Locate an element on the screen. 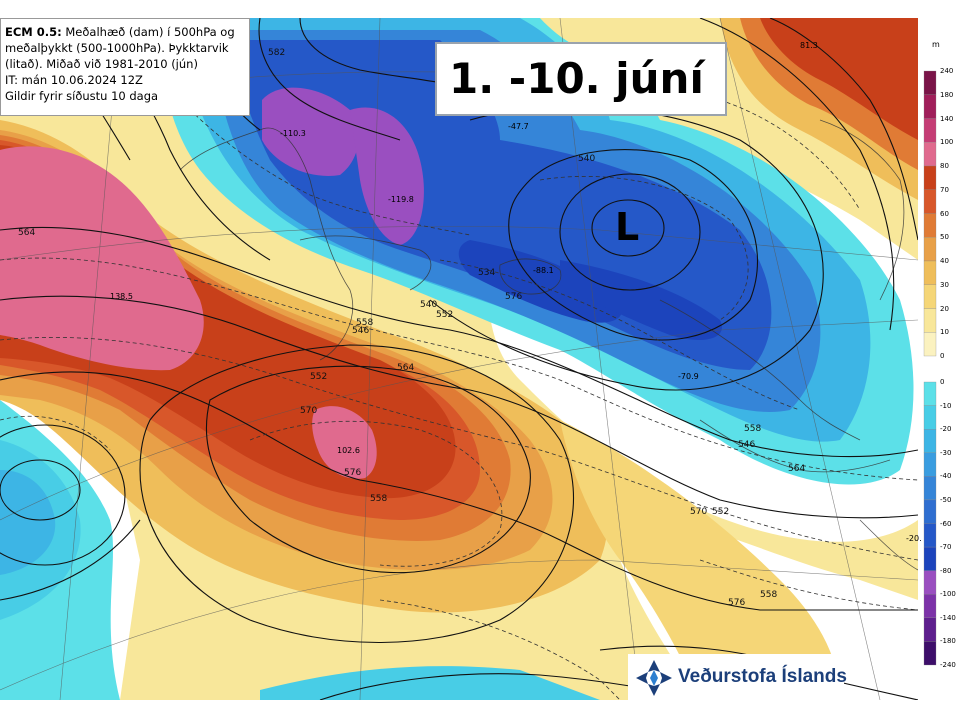  legend-label: -240 is located at coordinates (948, 665).